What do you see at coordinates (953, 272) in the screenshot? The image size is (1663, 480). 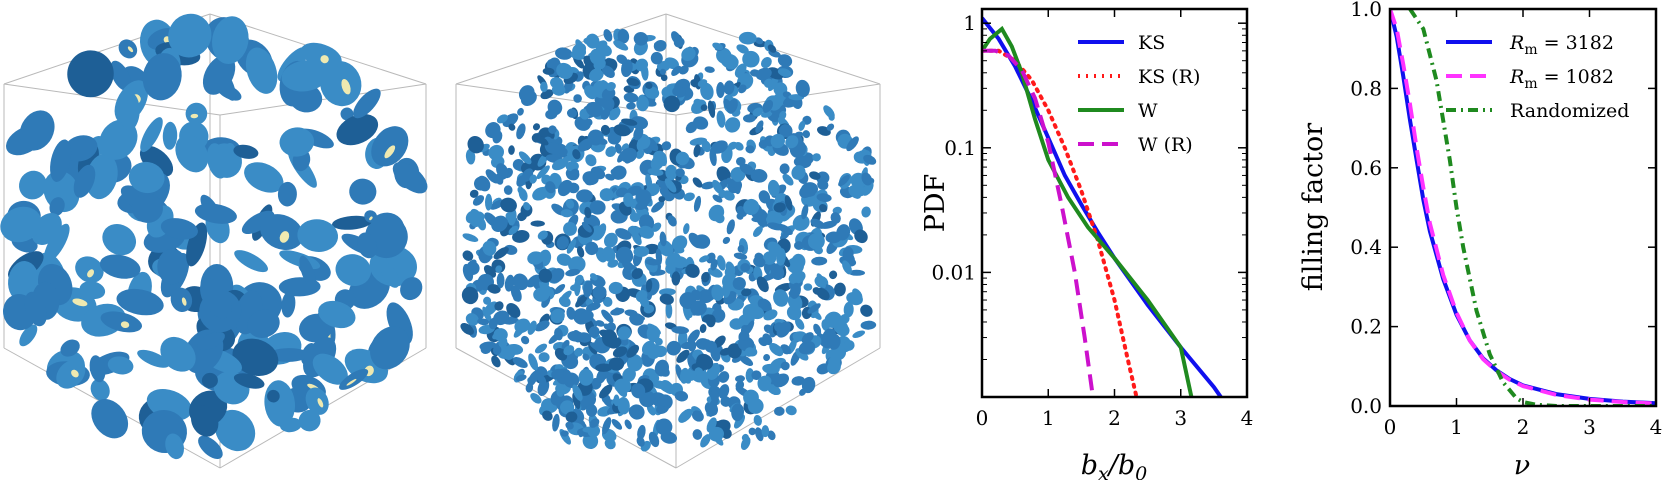 I see `pdf-y-tick-label: 0.01` at bounding box center [953, 272].